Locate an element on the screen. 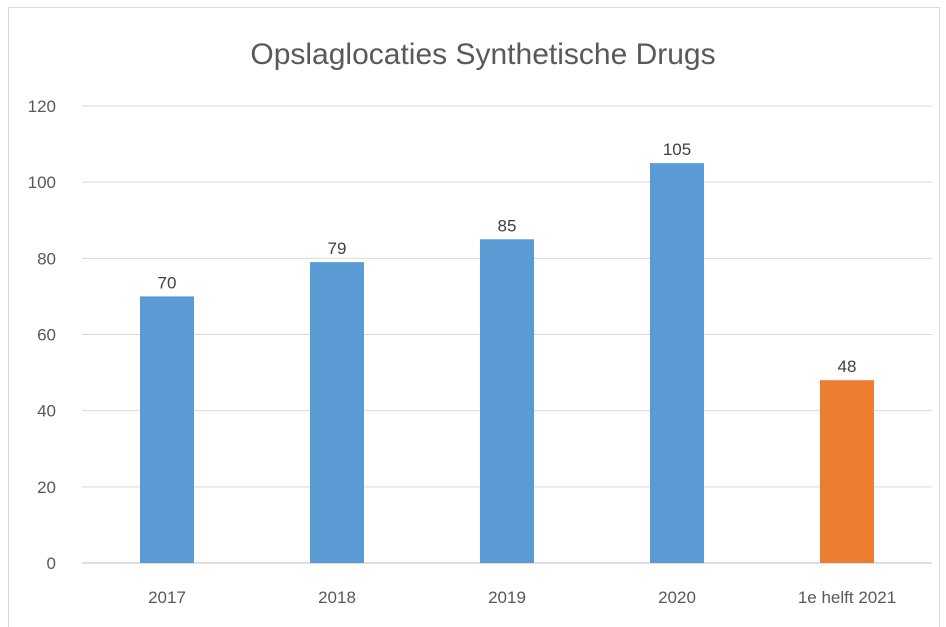 This screenshot has height=627, width=946. bar-2020 is located at coordinates (677, 363).